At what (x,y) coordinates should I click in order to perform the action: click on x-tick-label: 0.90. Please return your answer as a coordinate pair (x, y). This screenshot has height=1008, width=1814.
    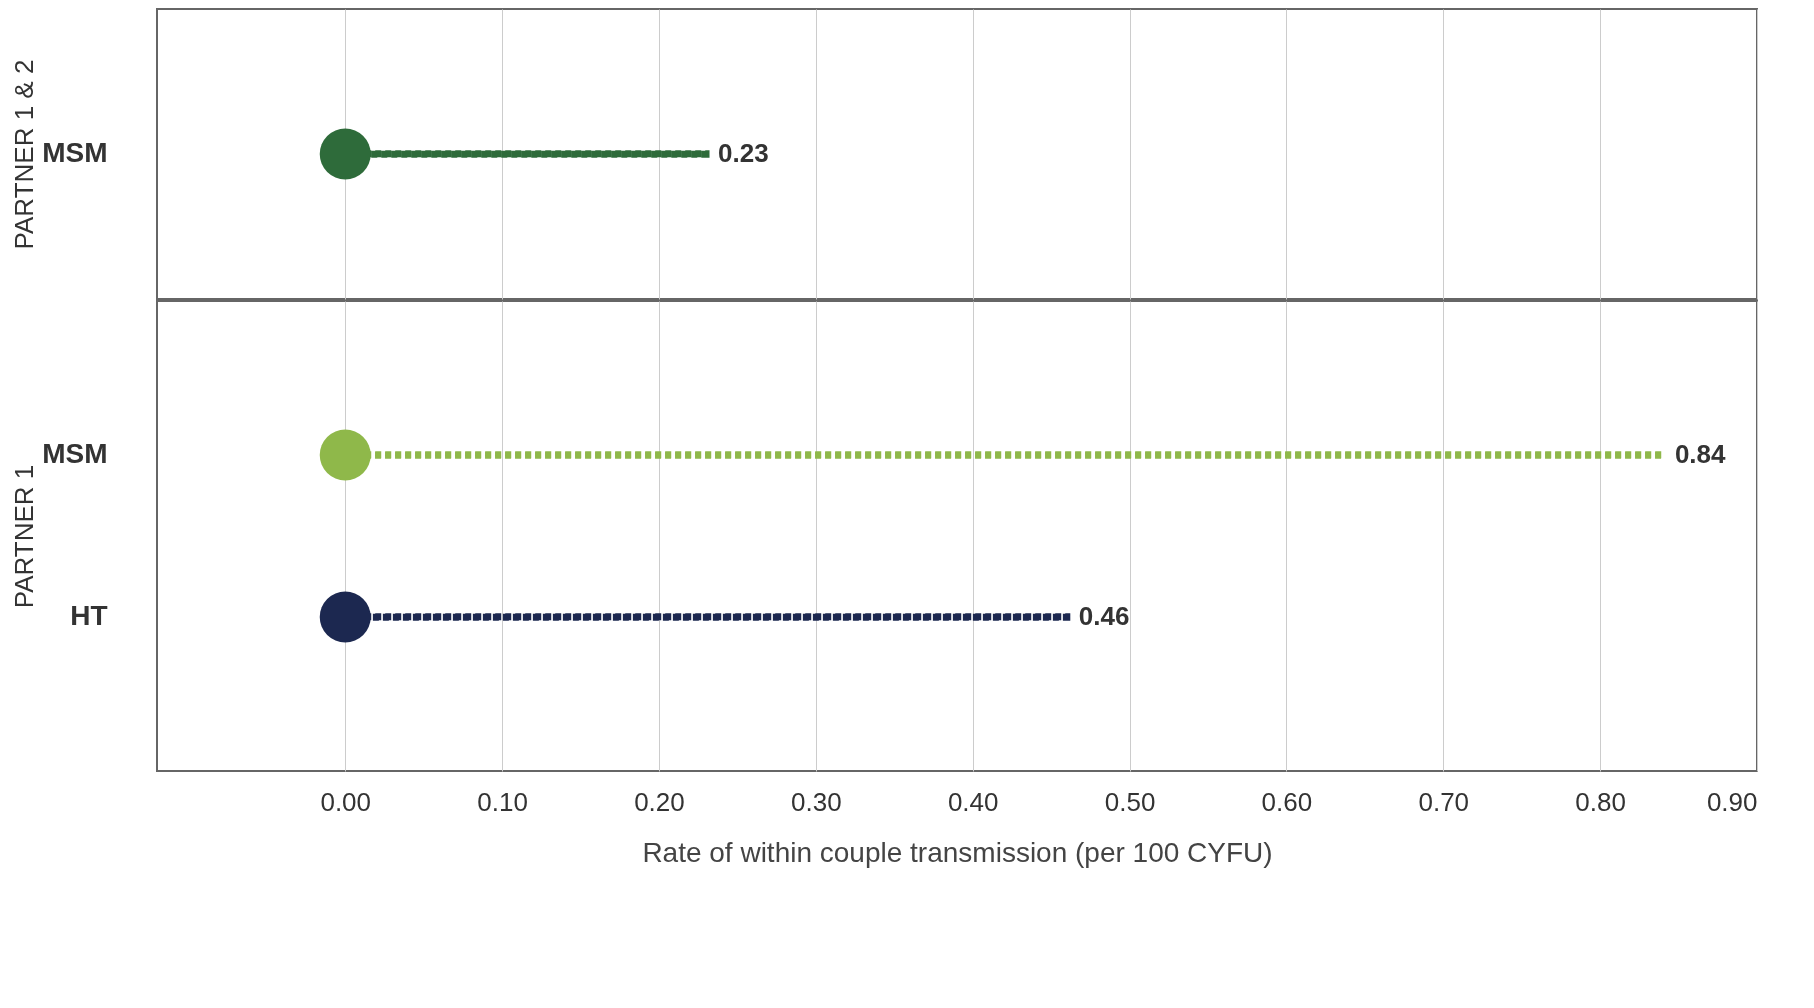
    Looking at the image, I should click on (1732, 801).